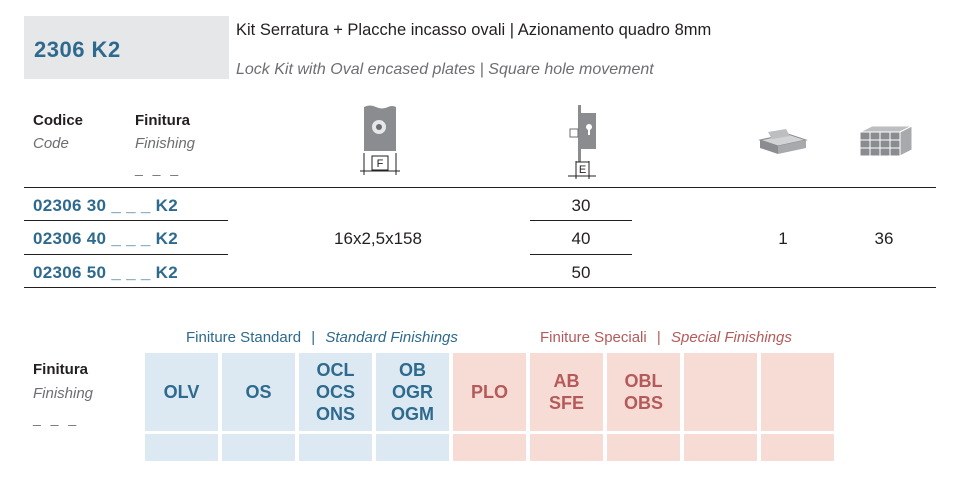 The image size is (967, 490). I want to click on standard-finishes-label-it: Finiture Standard, so click(244, 337).